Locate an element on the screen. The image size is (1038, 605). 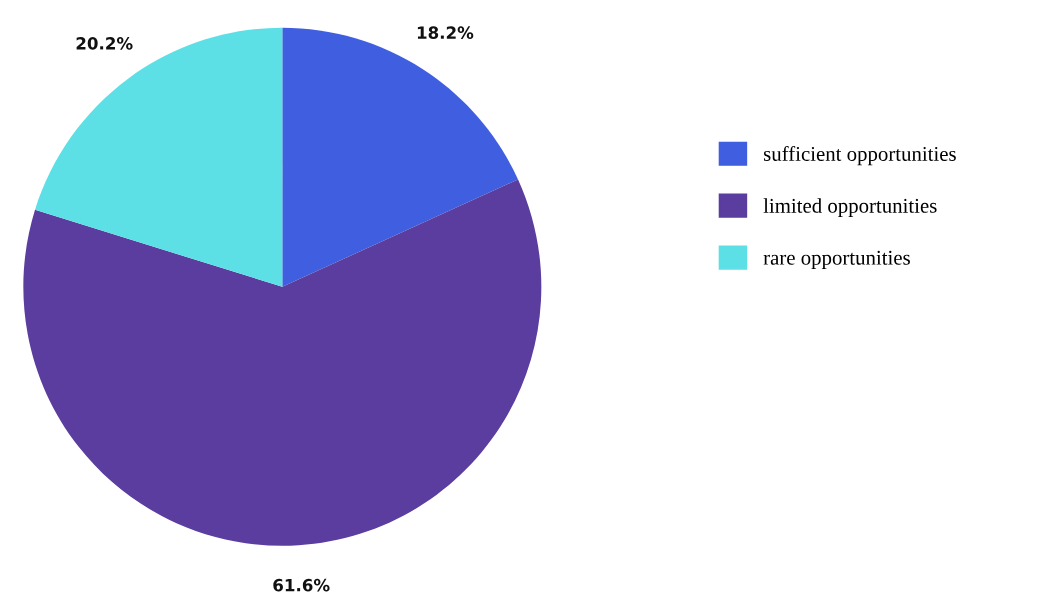
data-label: 61.6% is located at coordinates (301, 585).